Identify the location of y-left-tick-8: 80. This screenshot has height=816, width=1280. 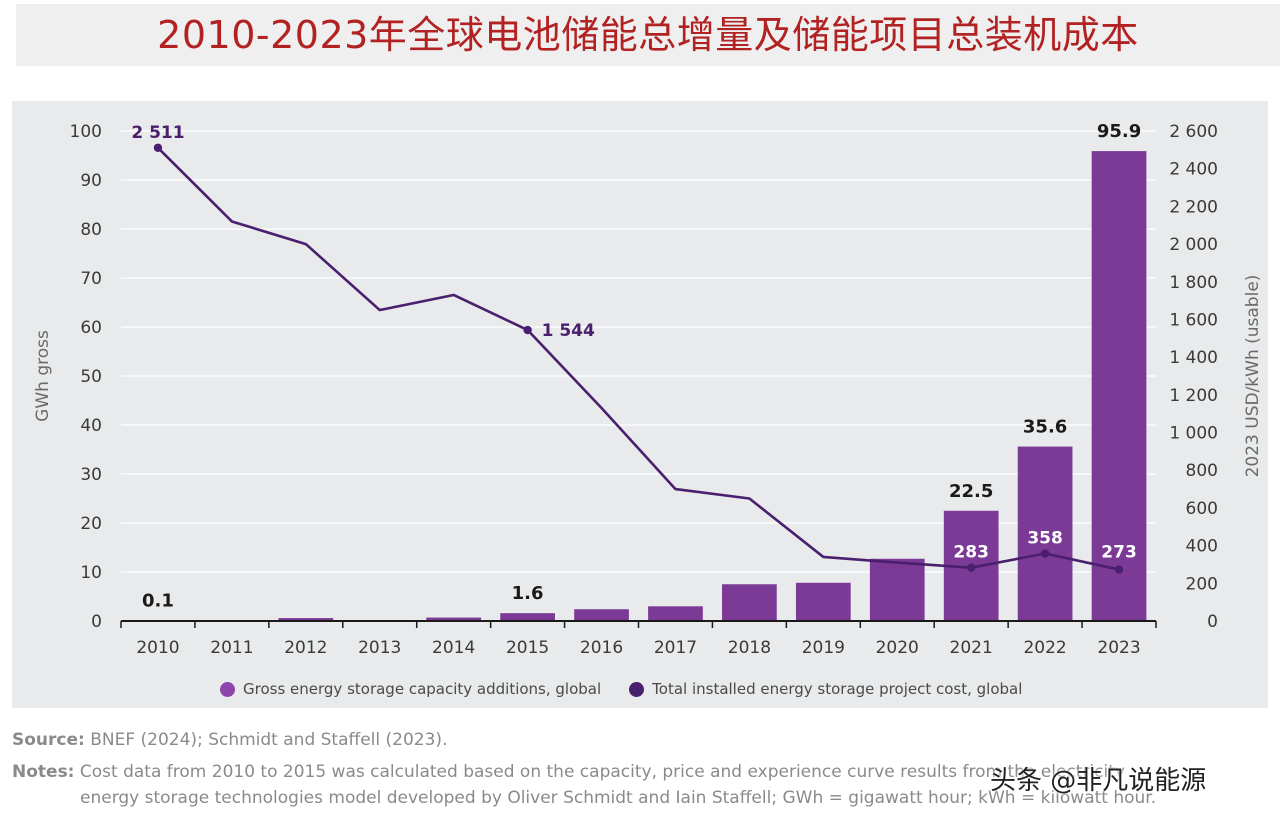
(91, 230).